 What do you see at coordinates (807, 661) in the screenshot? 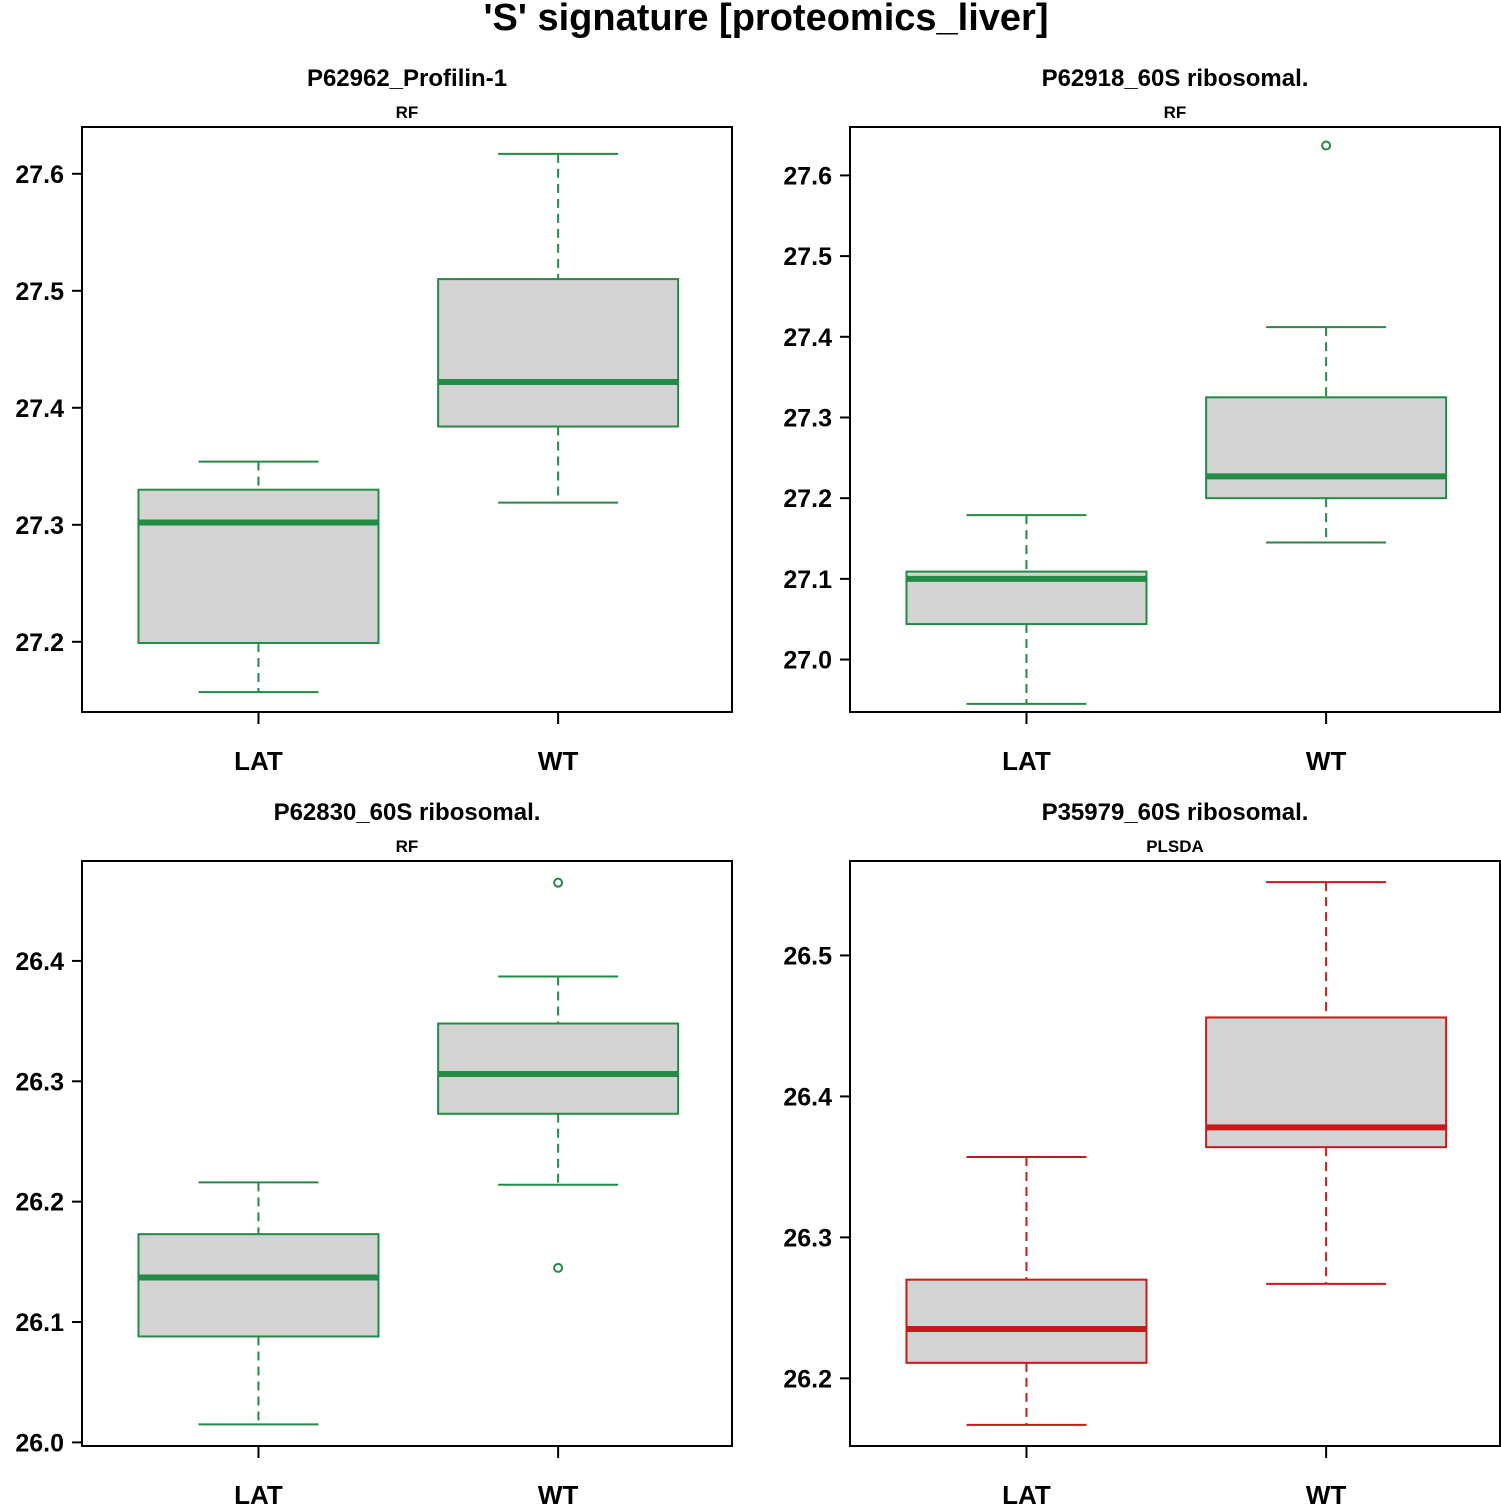
I see `y-tick-label: 27.0` at bounding box center [807, 661].